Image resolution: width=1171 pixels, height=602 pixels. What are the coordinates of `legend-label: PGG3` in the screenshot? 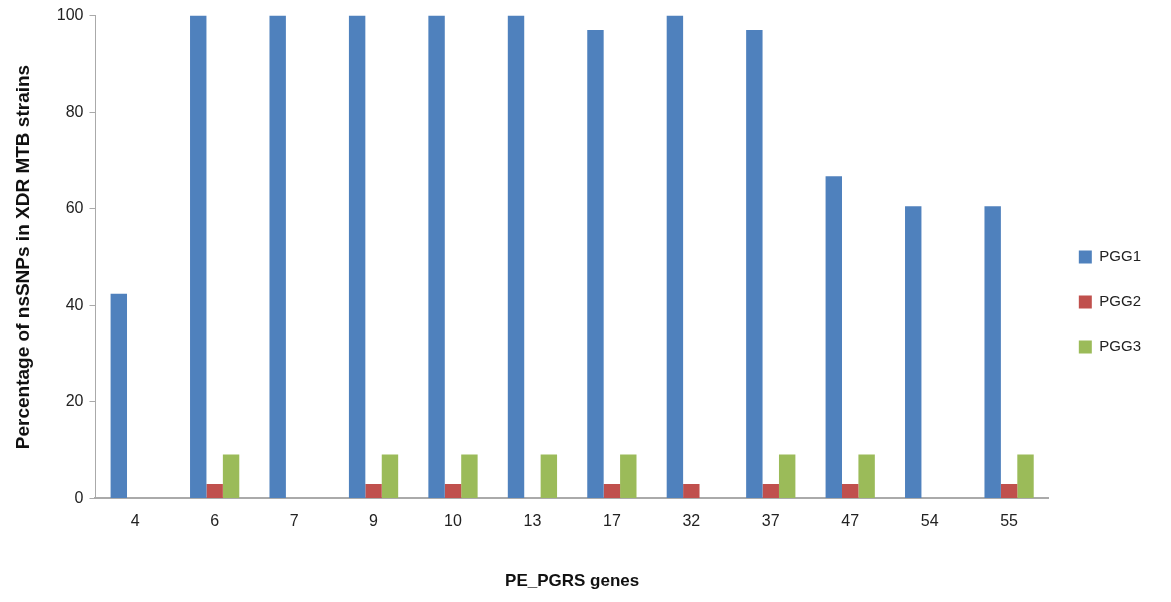 It's located at (1120, 346).